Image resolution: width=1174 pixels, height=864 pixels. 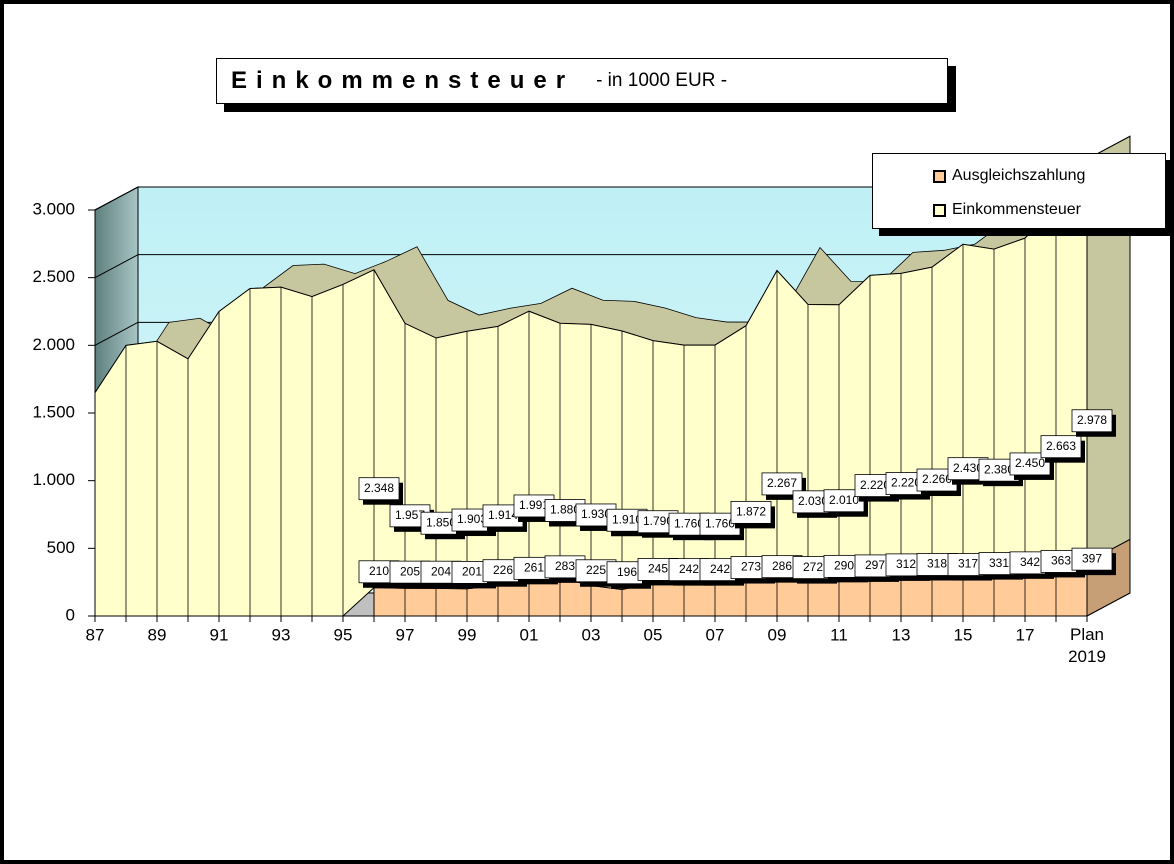 What do you see at coordinates (999, 469) in the screenshot?
I see `data-label: 2.380` at bounding box center [999, 469].